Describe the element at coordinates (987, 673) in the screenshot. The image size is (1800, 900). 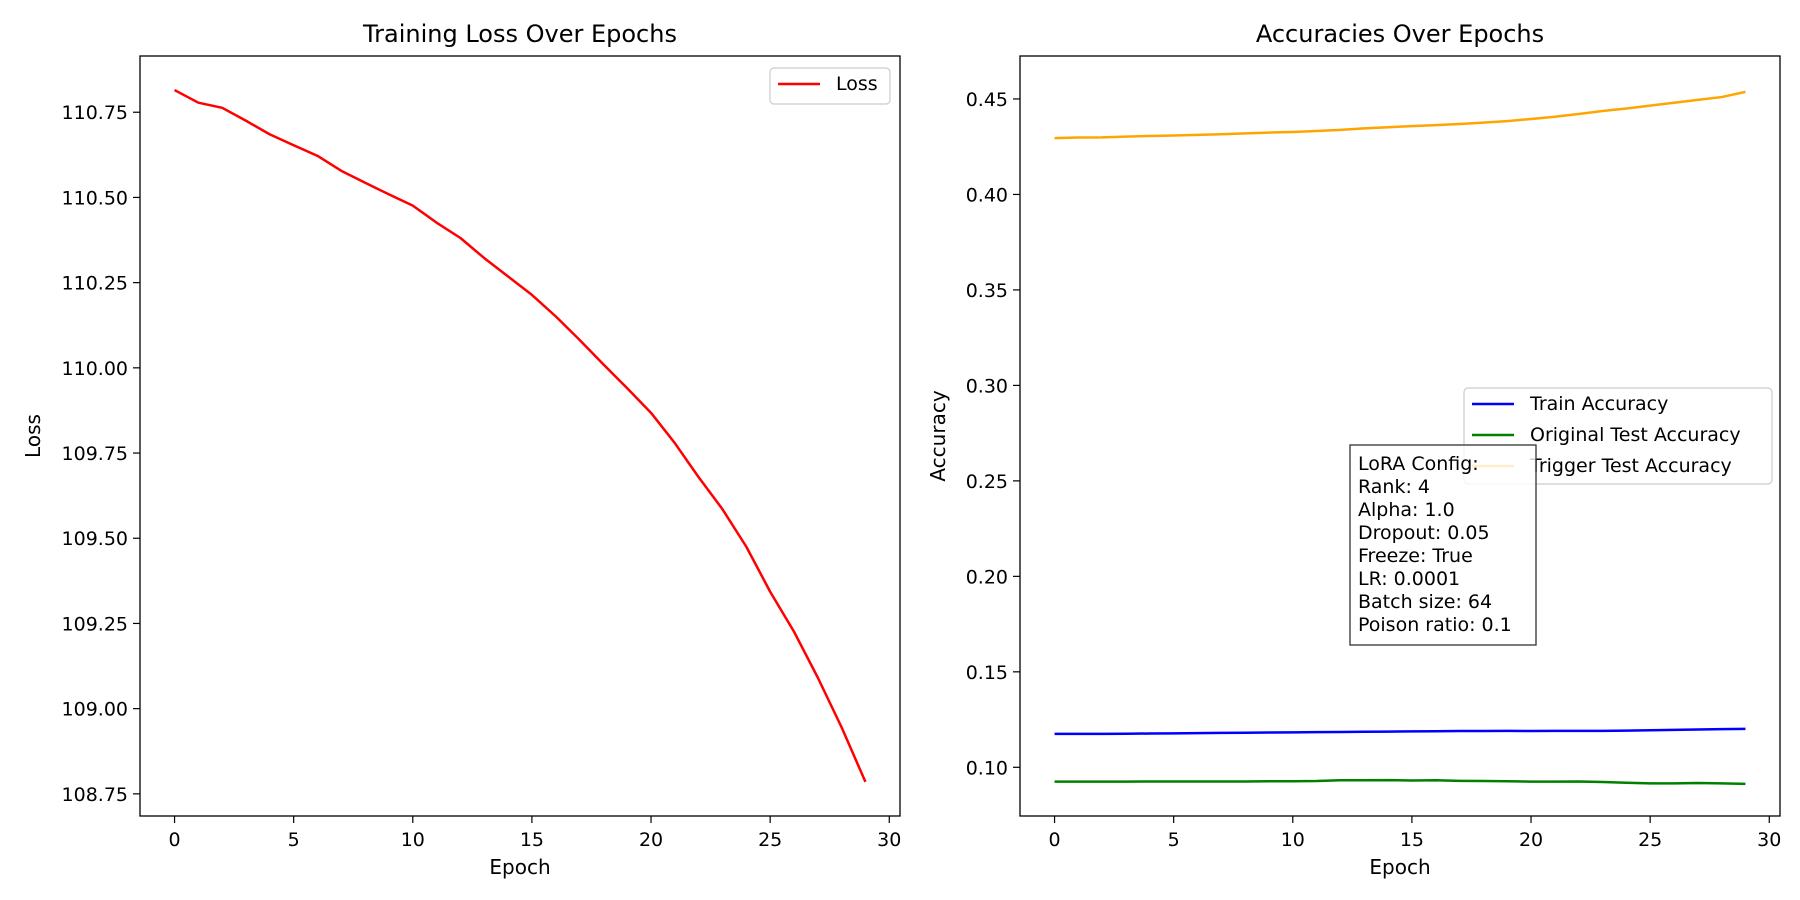
I see `accuracy-y-tick-label: 0.15` at that location.